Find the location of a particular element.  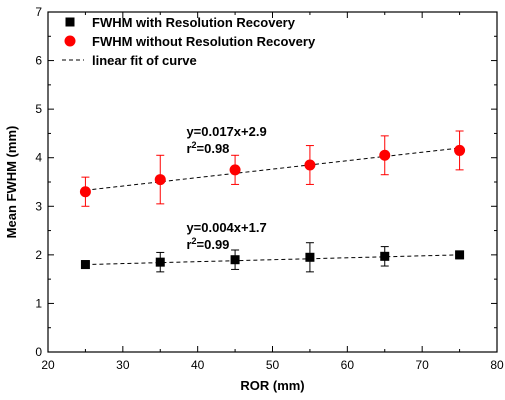

x-axis-title: ROR (mm) is located at coordinates (272, 385).